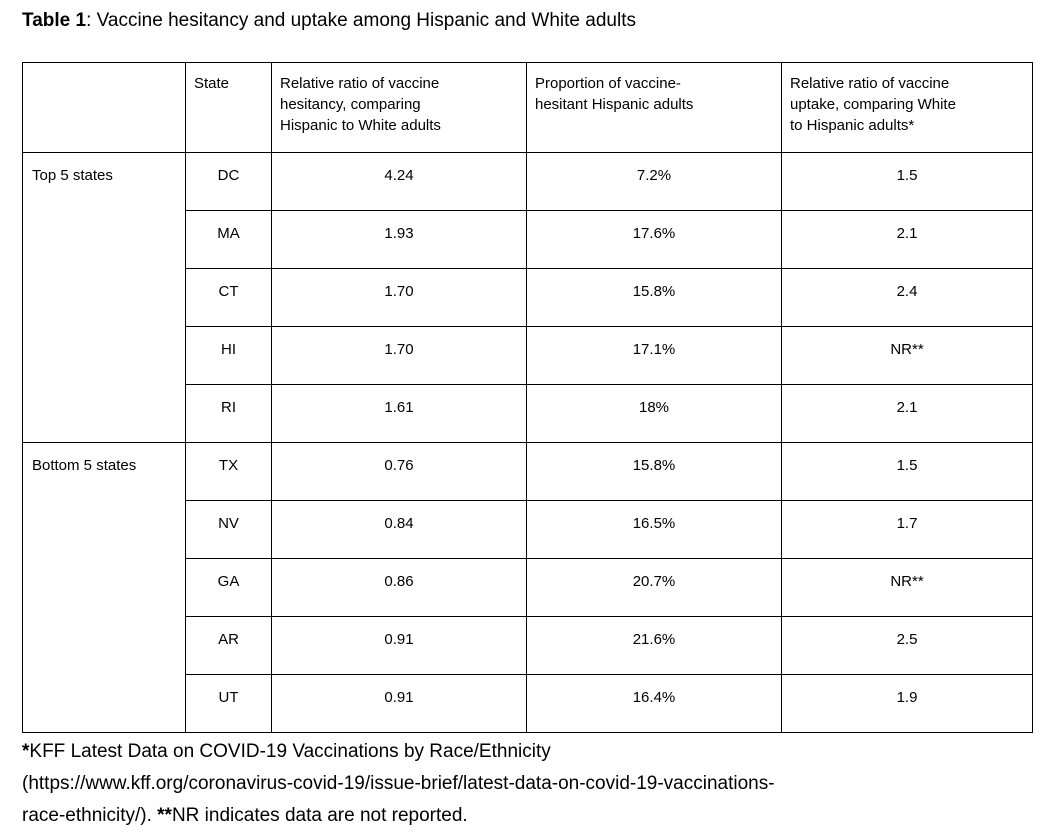 This screenshot has height=840, width=1064. What do you see at coordinates (228, 529) in the screenshot?
I see `state-cell: NV` at bounding box center [228, 529].